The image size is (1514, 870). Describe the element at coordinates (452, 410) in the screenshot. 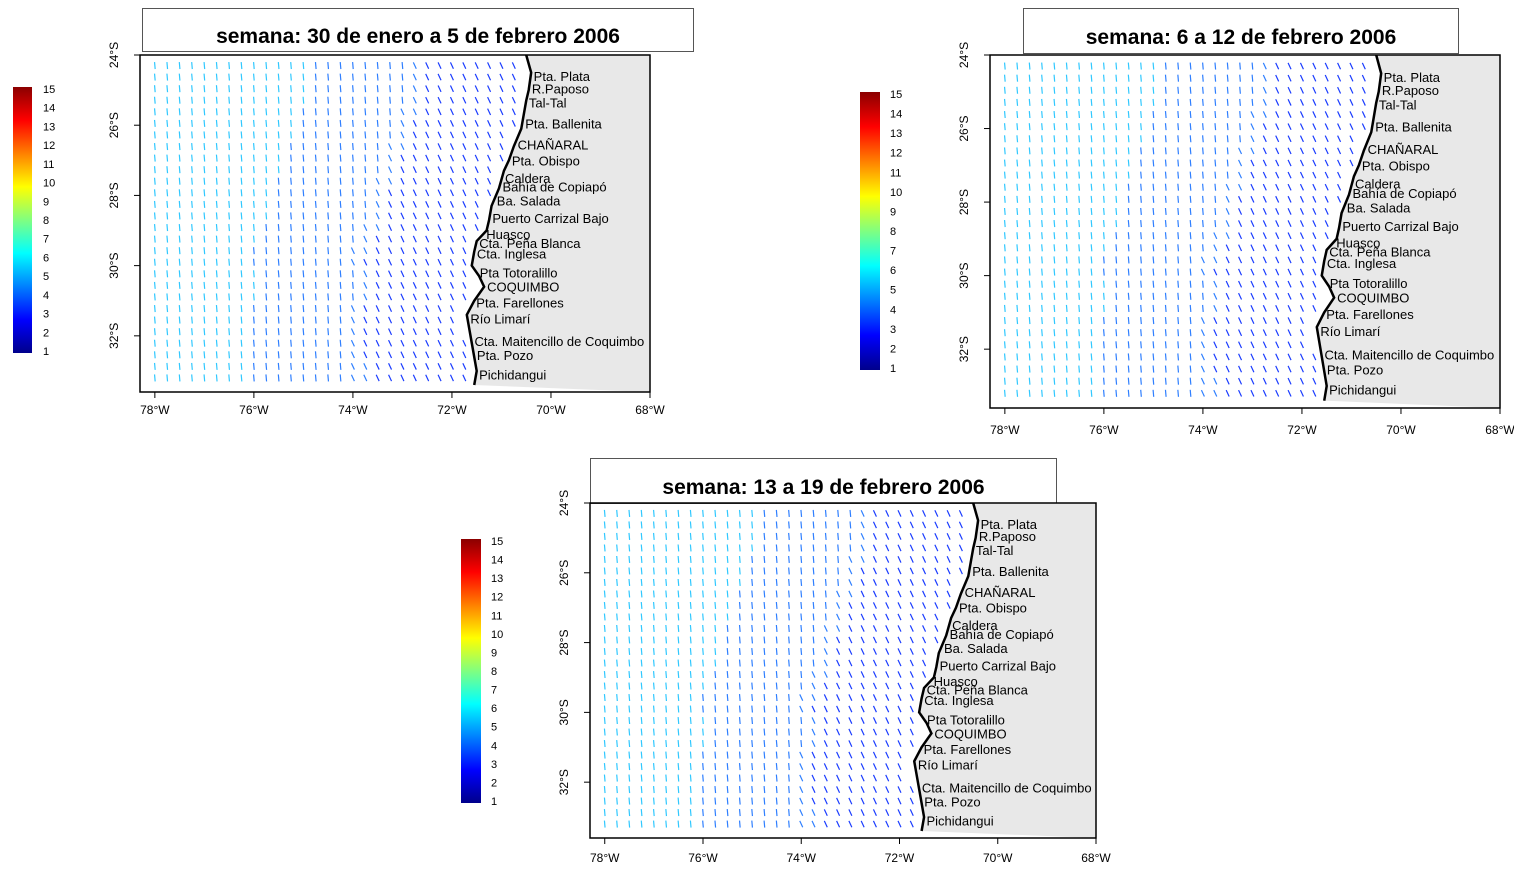

I see `x-tick-label: 72°W` at that location.